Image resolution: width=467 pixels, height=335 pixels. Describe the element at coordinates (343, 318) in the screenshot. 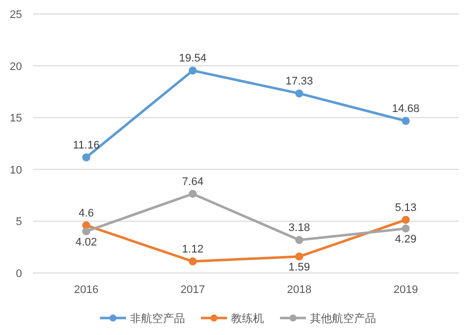

I see `legend-label: 其他航空产品` at that location.